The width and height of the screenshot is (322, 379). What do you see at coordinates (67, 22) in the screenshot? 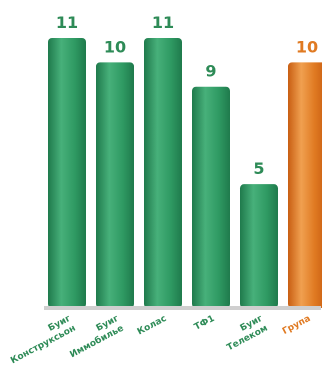
I see `value-label-1: 11` at bounding box center [67, 22].